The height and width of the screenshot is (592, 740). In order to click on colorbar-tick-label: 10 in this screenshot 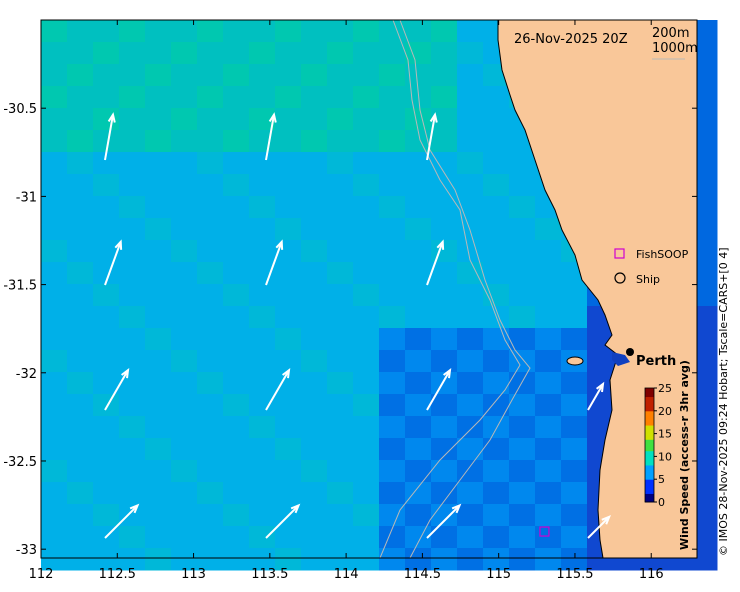, I will do `click(665, 456)`.